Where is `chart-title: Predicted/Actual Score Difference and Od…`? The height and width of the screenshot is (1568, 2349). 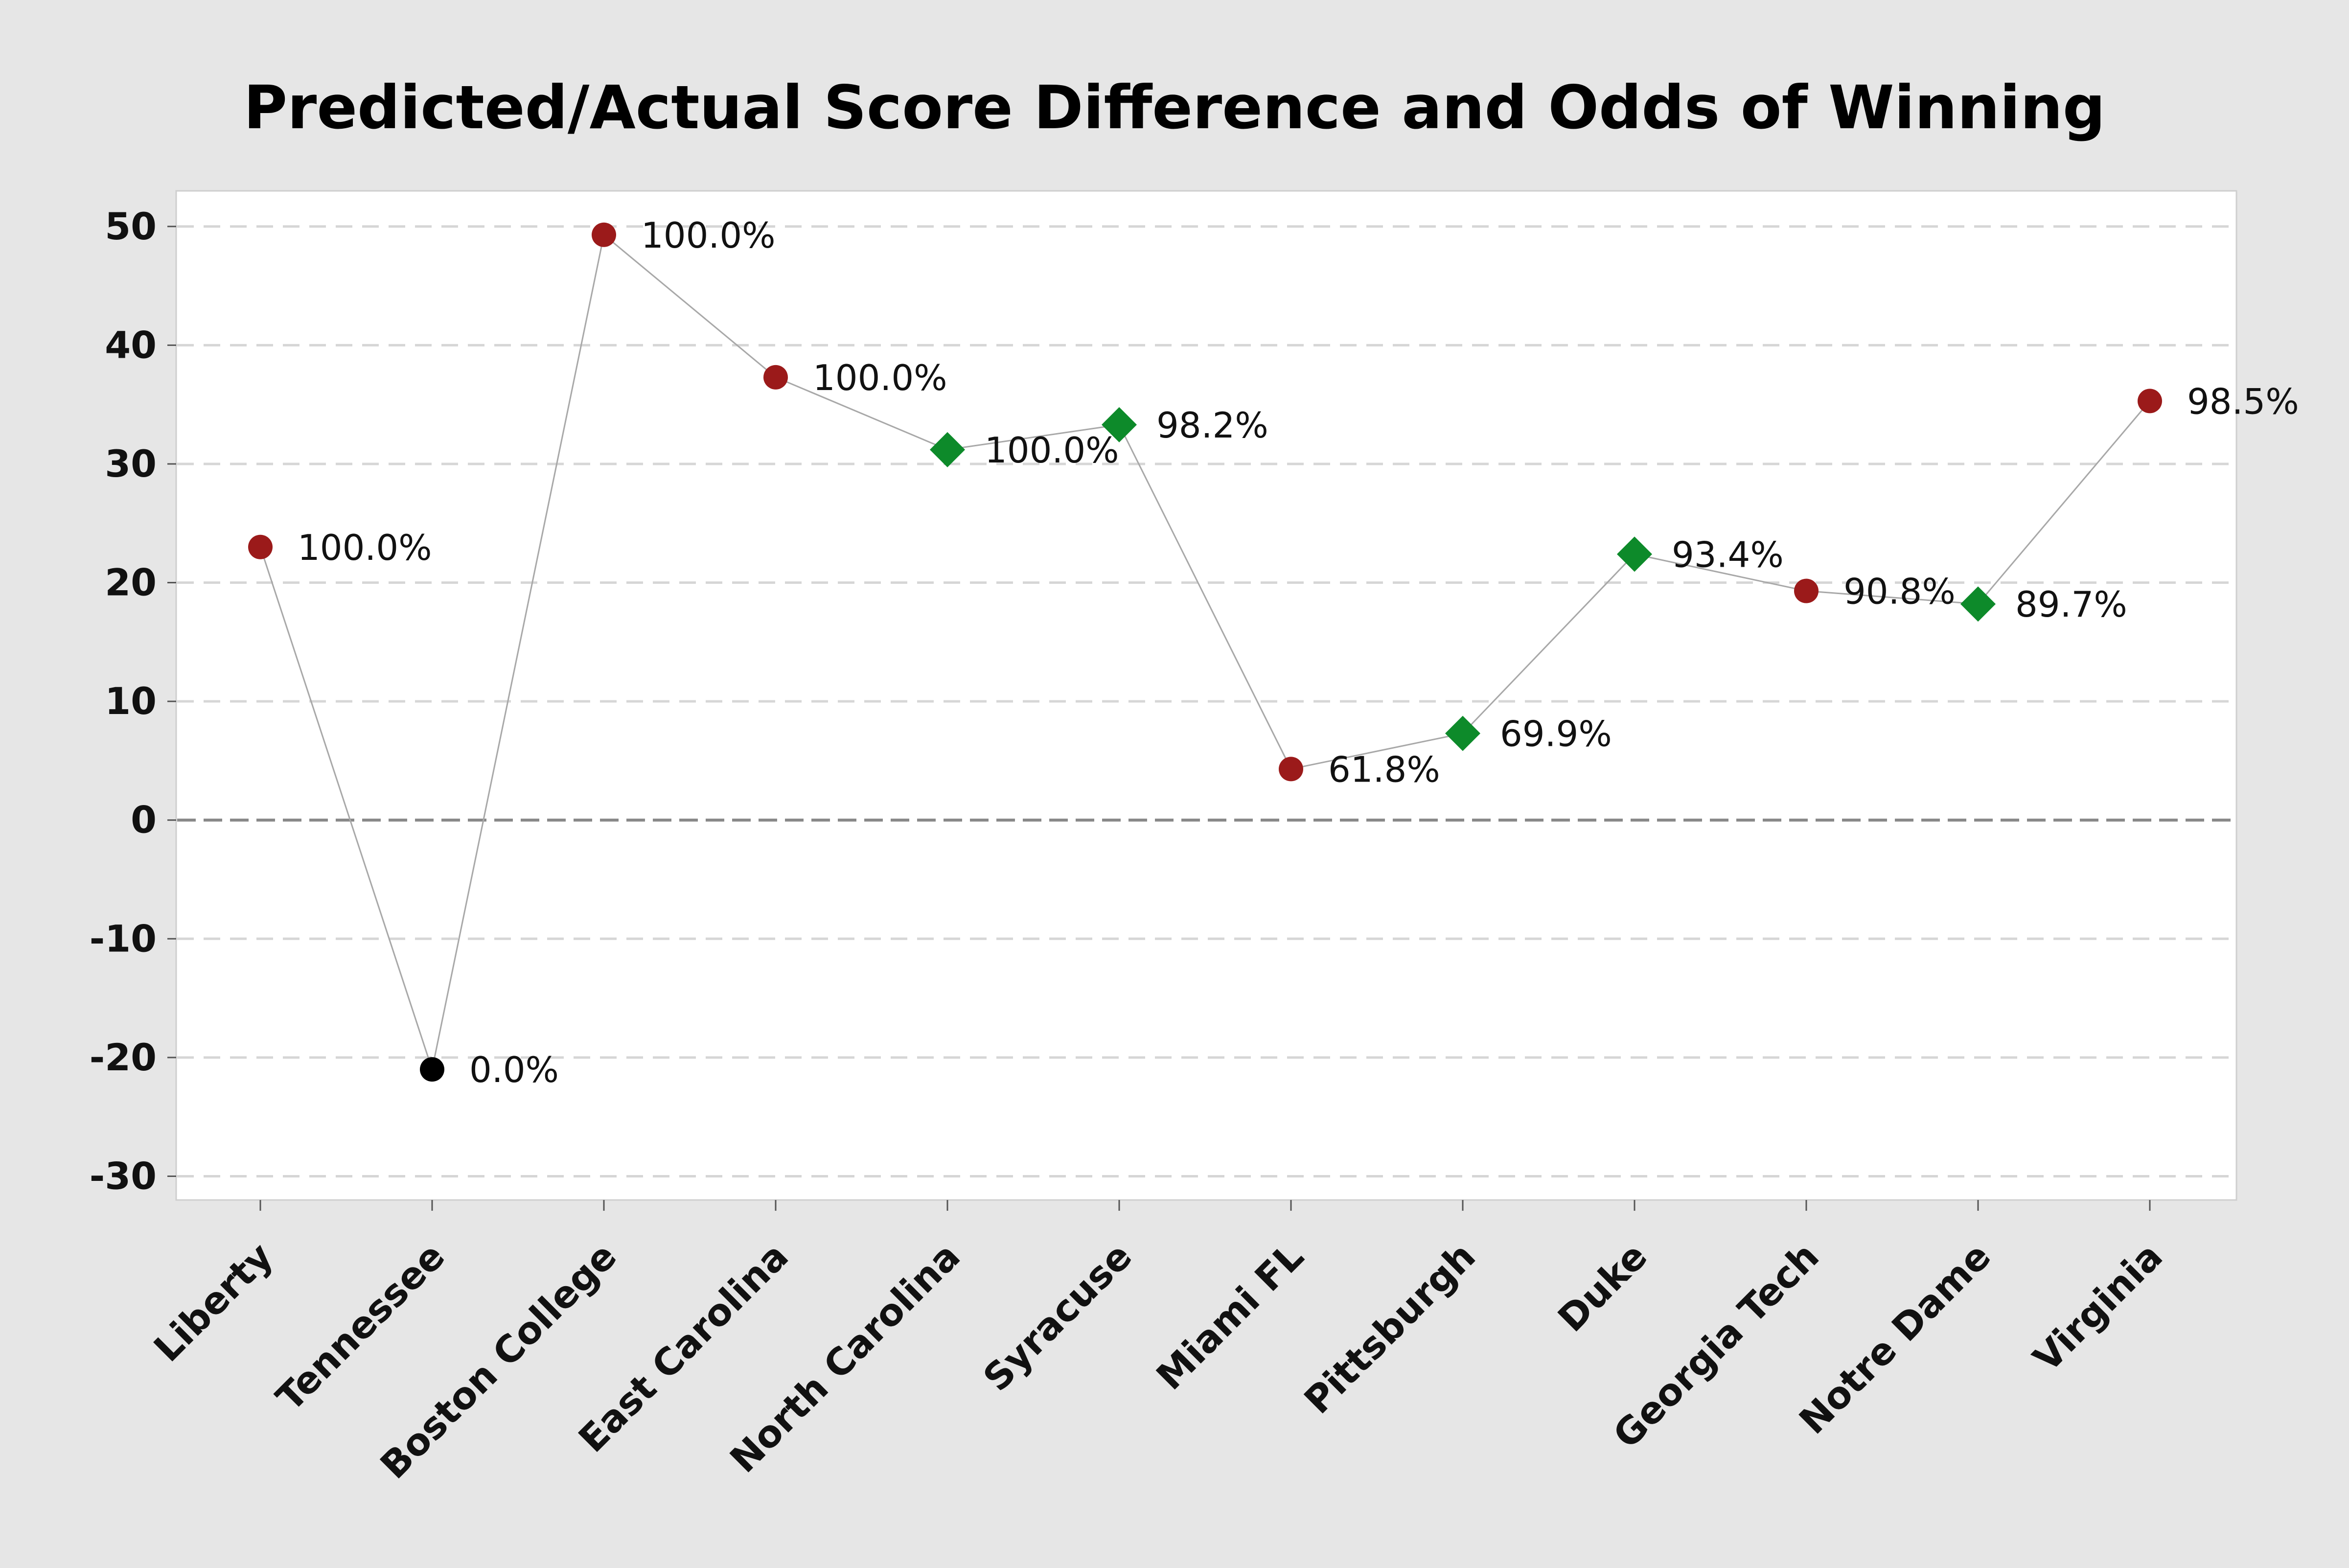 chart-title: Predicted/Actual Score Difference and Od… is located at coordinates (1175, 107).